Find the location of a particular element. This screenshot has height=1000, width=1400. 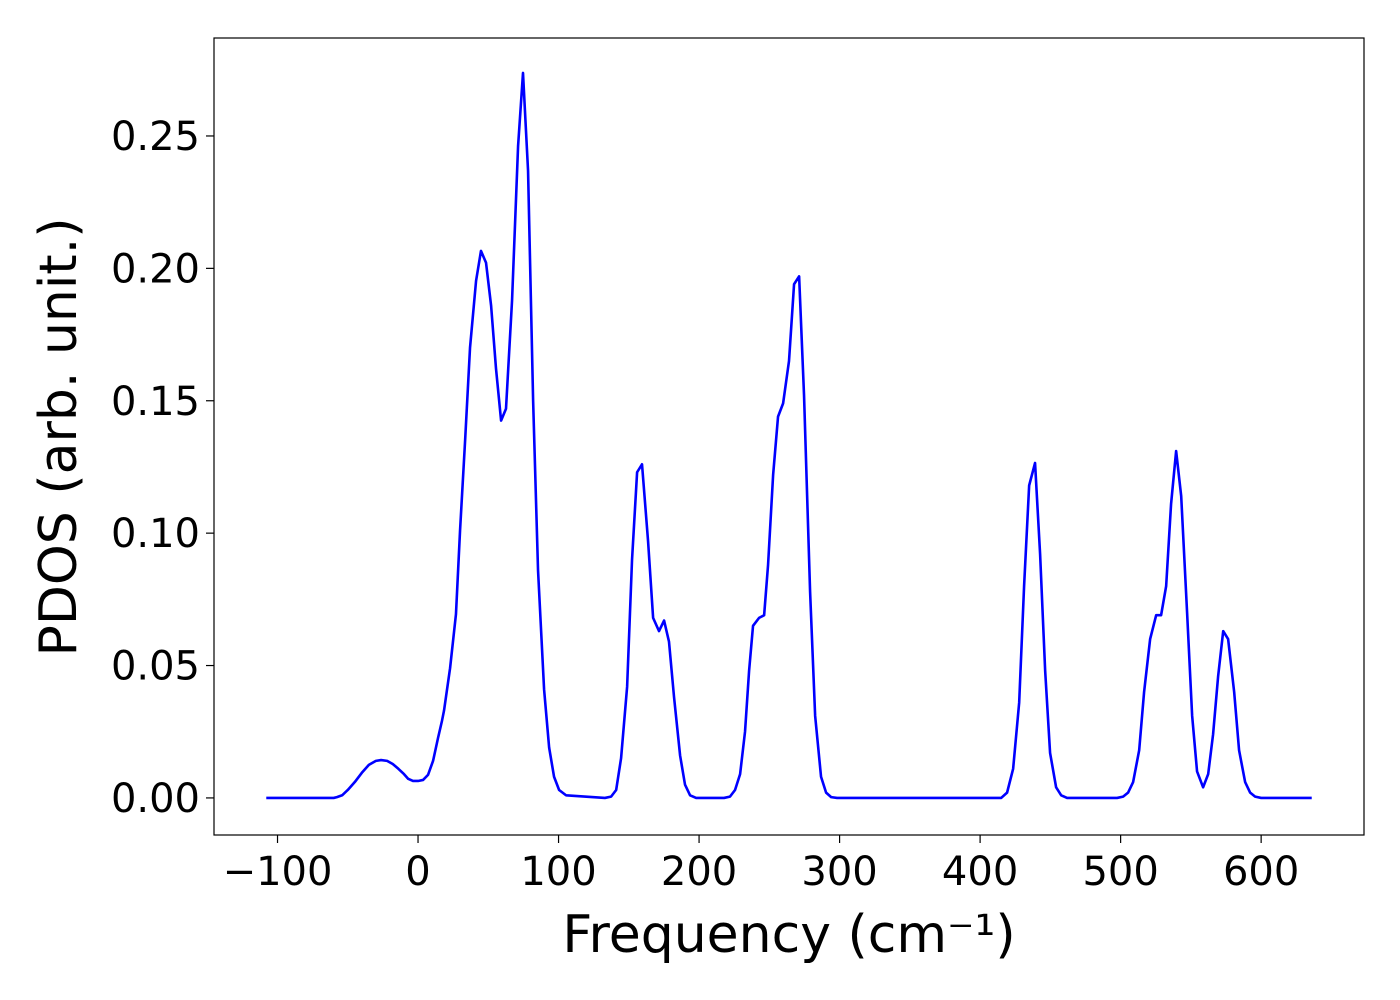

x-tick-label: 500 is located at coordinates (1120, 872).